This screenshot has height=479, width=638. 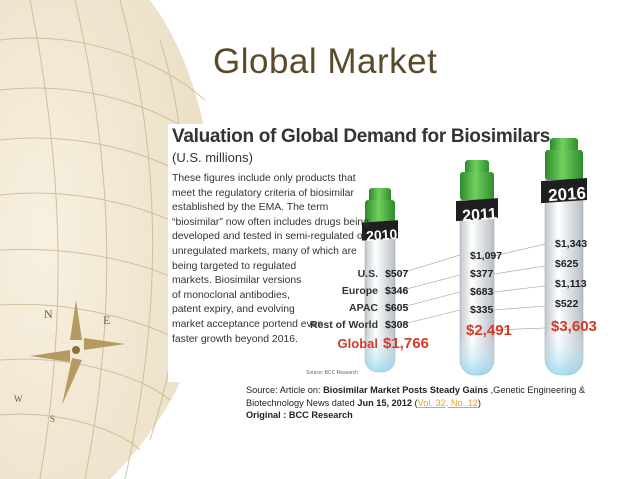 I want to click on source-date-prefix: Biotechnology News dated, so click(x=302, y=402).